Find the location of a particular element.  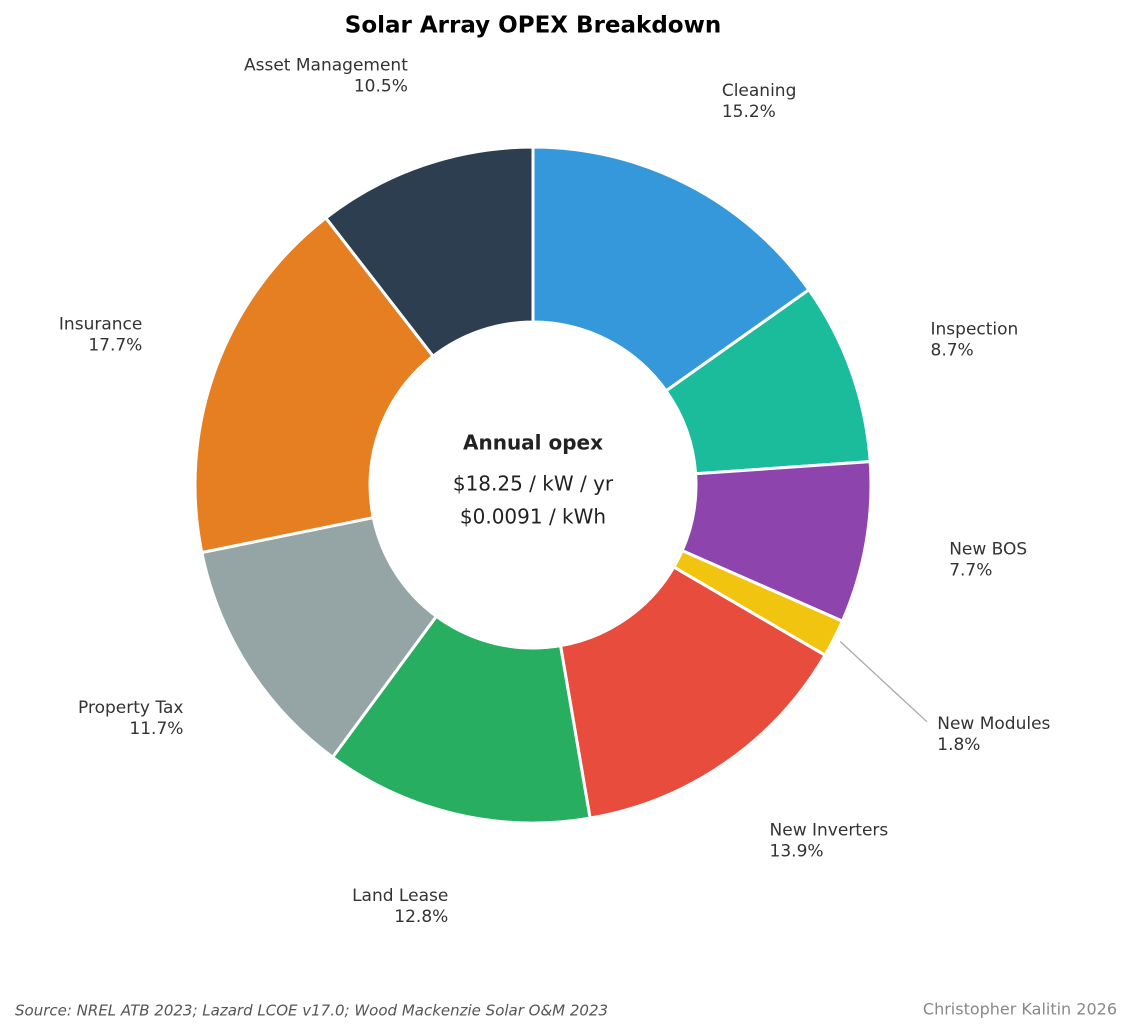

slice-label: Insurance is located at coordinates (100, 325).